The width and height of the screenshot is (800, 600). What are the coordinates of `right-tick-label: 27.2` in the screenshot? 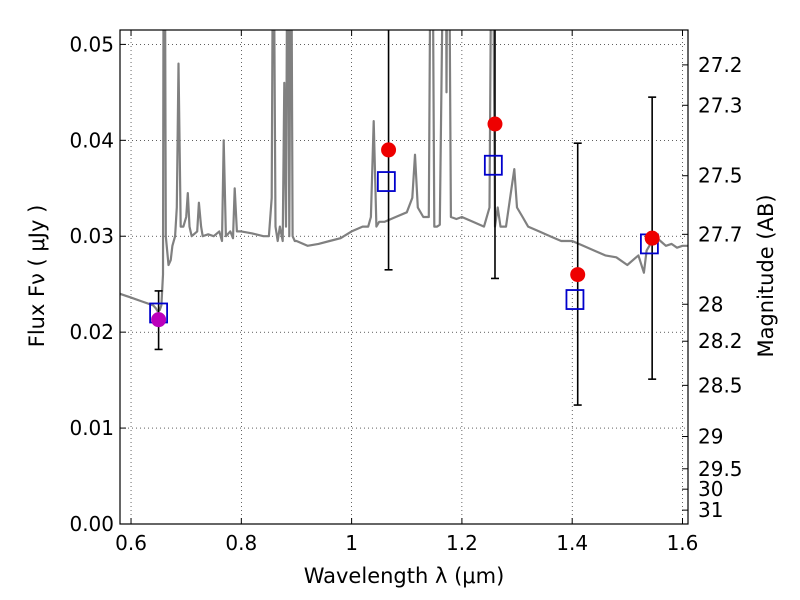 It's located at (720, 65).